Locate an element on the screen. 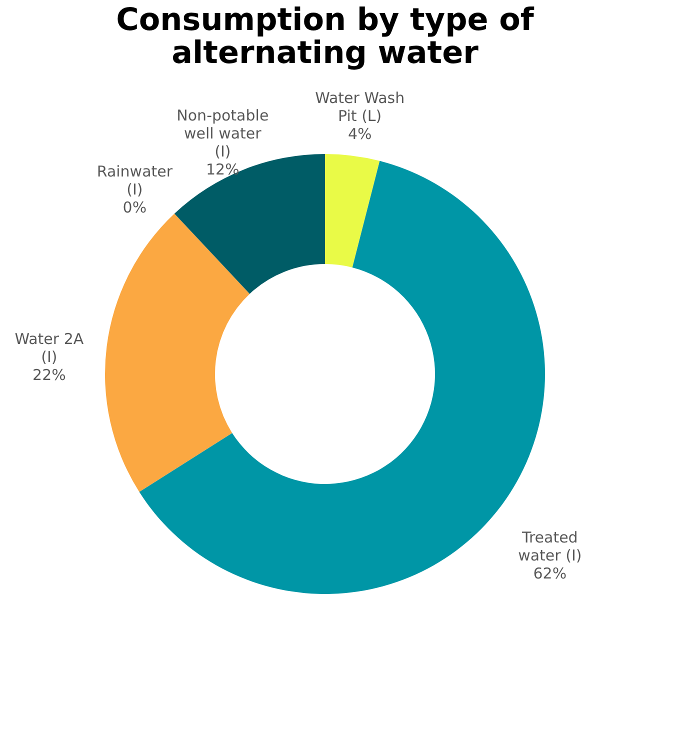 Image resolution: width=692 pixels, height=735 pixels. chart-title: Consumption by type of alternating water is located at coordinates (325, 36).